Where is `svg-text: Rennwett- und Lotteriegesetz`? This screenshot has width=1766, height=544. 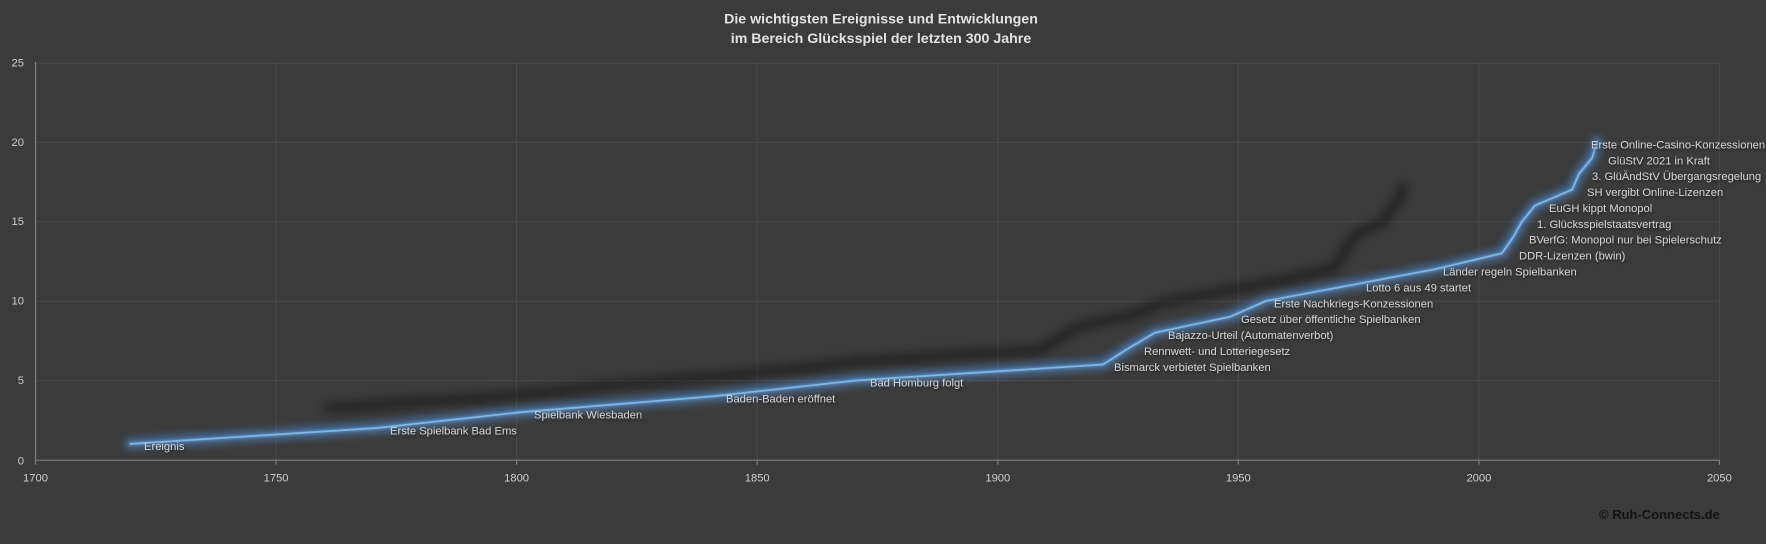
svg-text: Rennwett- und Lotteriegesetz is located at coordinates (1217, 352).